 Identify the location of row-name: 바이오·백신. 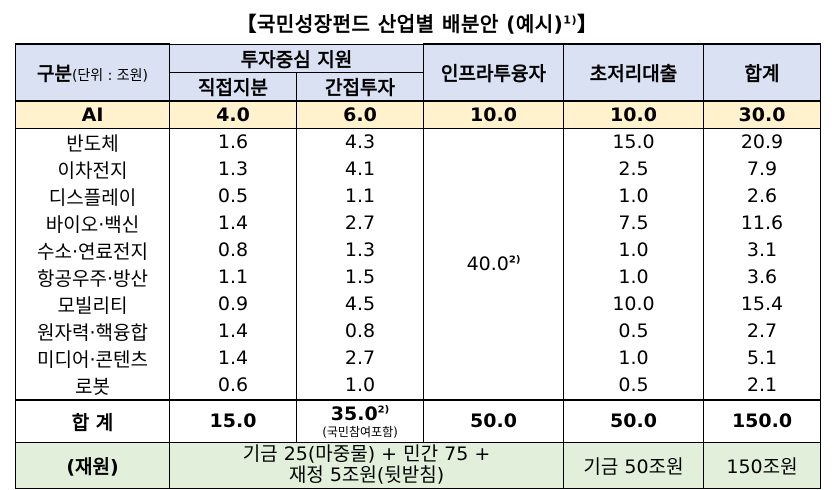
(92, 223).